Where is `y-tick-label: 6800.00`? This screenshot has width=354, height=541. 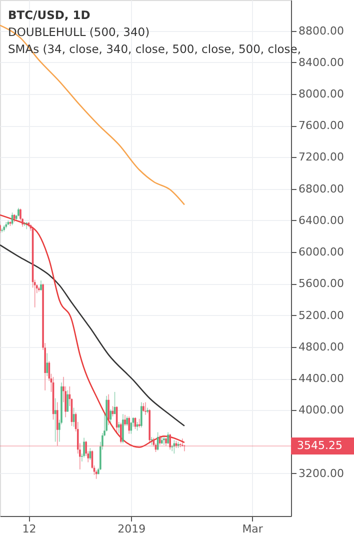 y-tick-label: 6800.00 is located at coordinates (321, 189).